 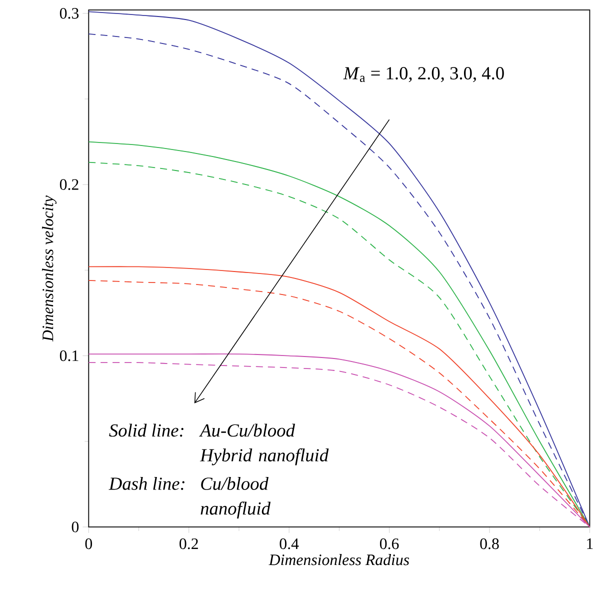 I want to click on y-tick-label: 0.3, so click(x=69, y=13).